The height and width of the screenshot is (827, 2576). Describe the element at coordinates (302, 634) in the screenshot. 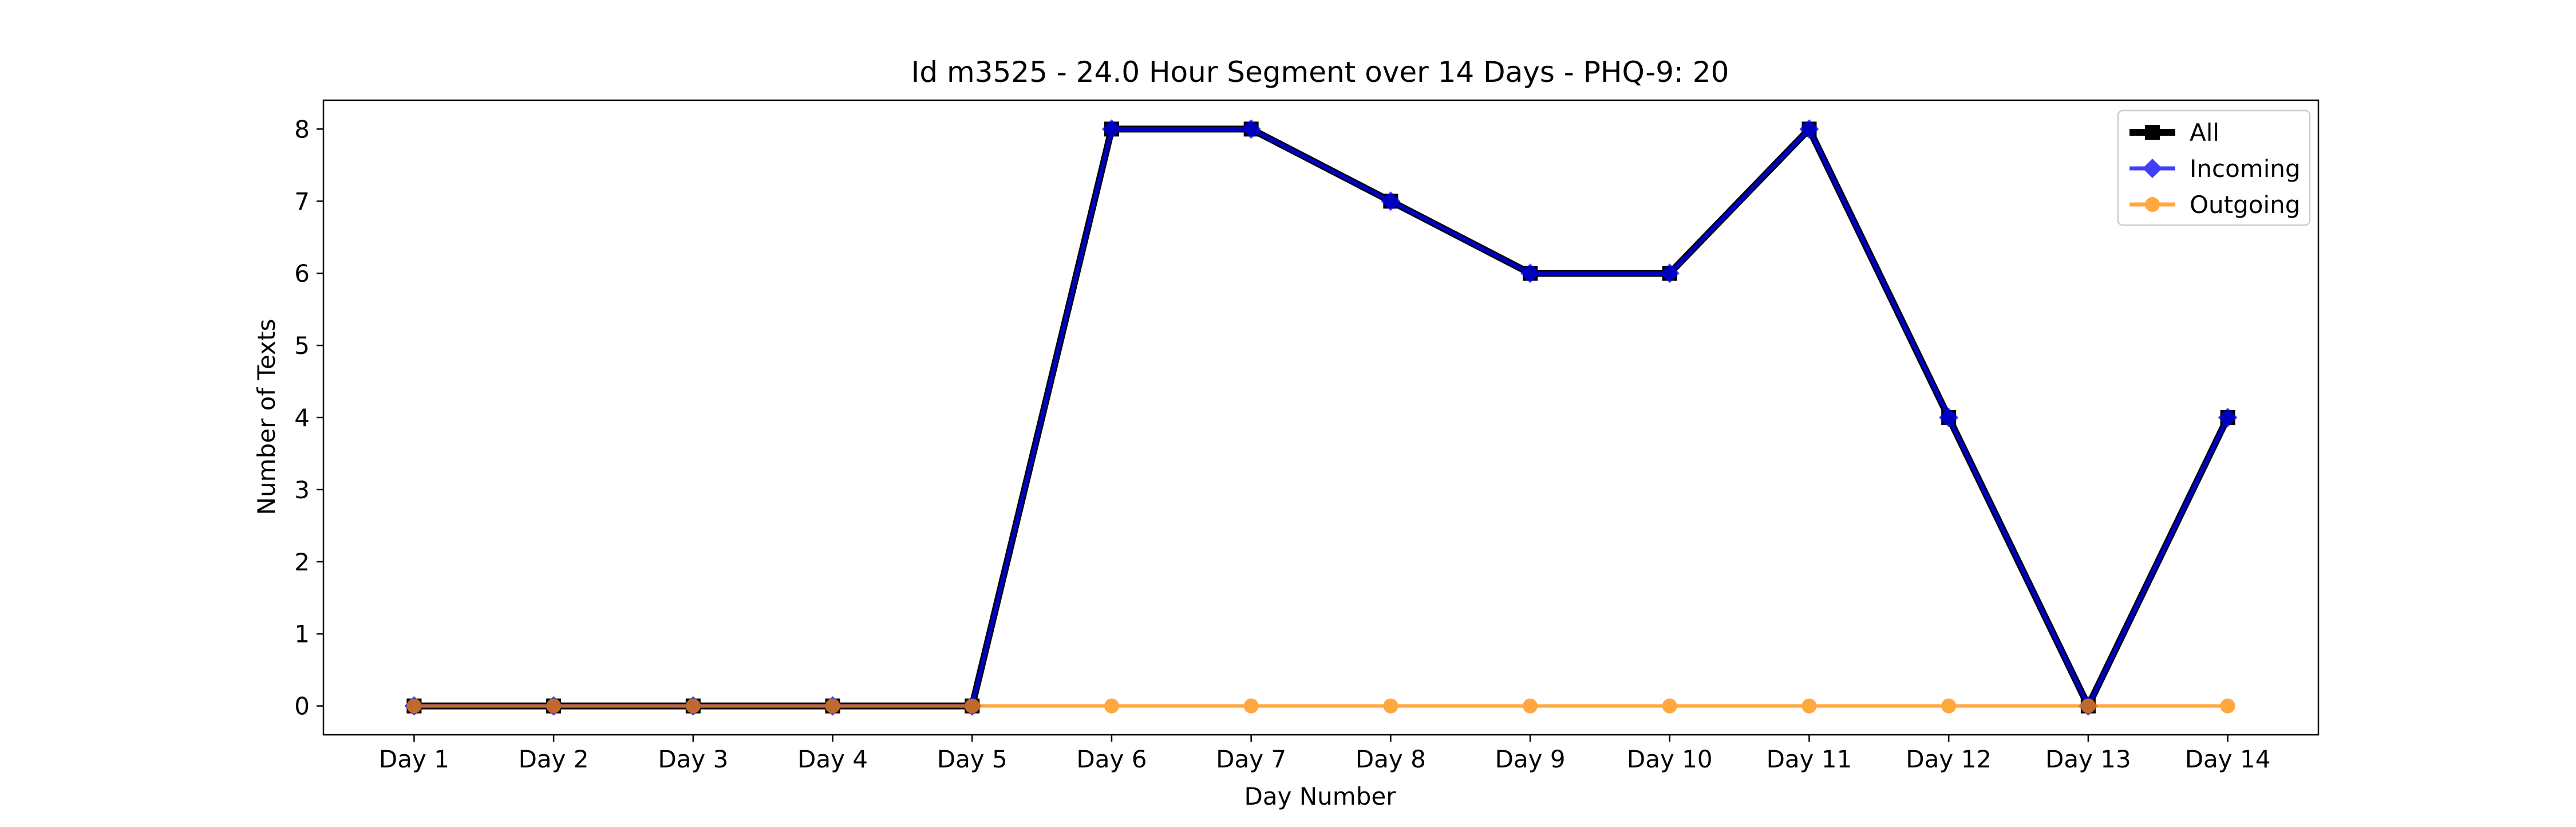

I see `y-tick-label: 1` at that location.